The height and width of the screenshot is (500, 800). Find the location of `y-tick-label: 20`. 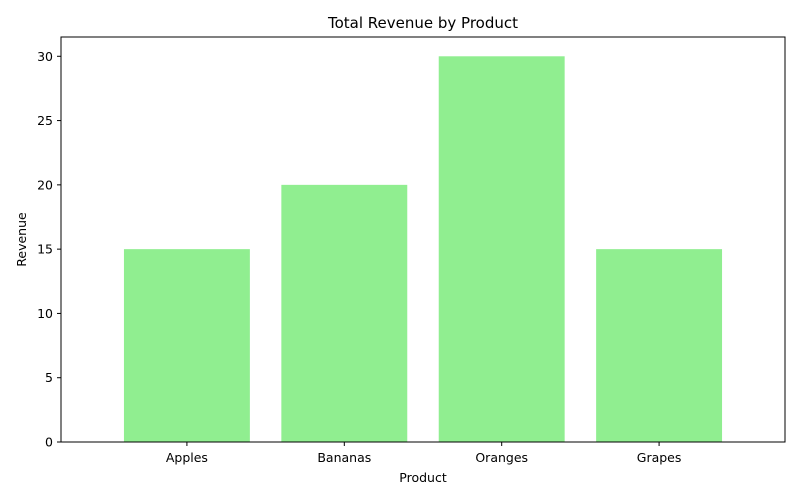

y-tick-label: 20 is located at coordinates (45, 184).